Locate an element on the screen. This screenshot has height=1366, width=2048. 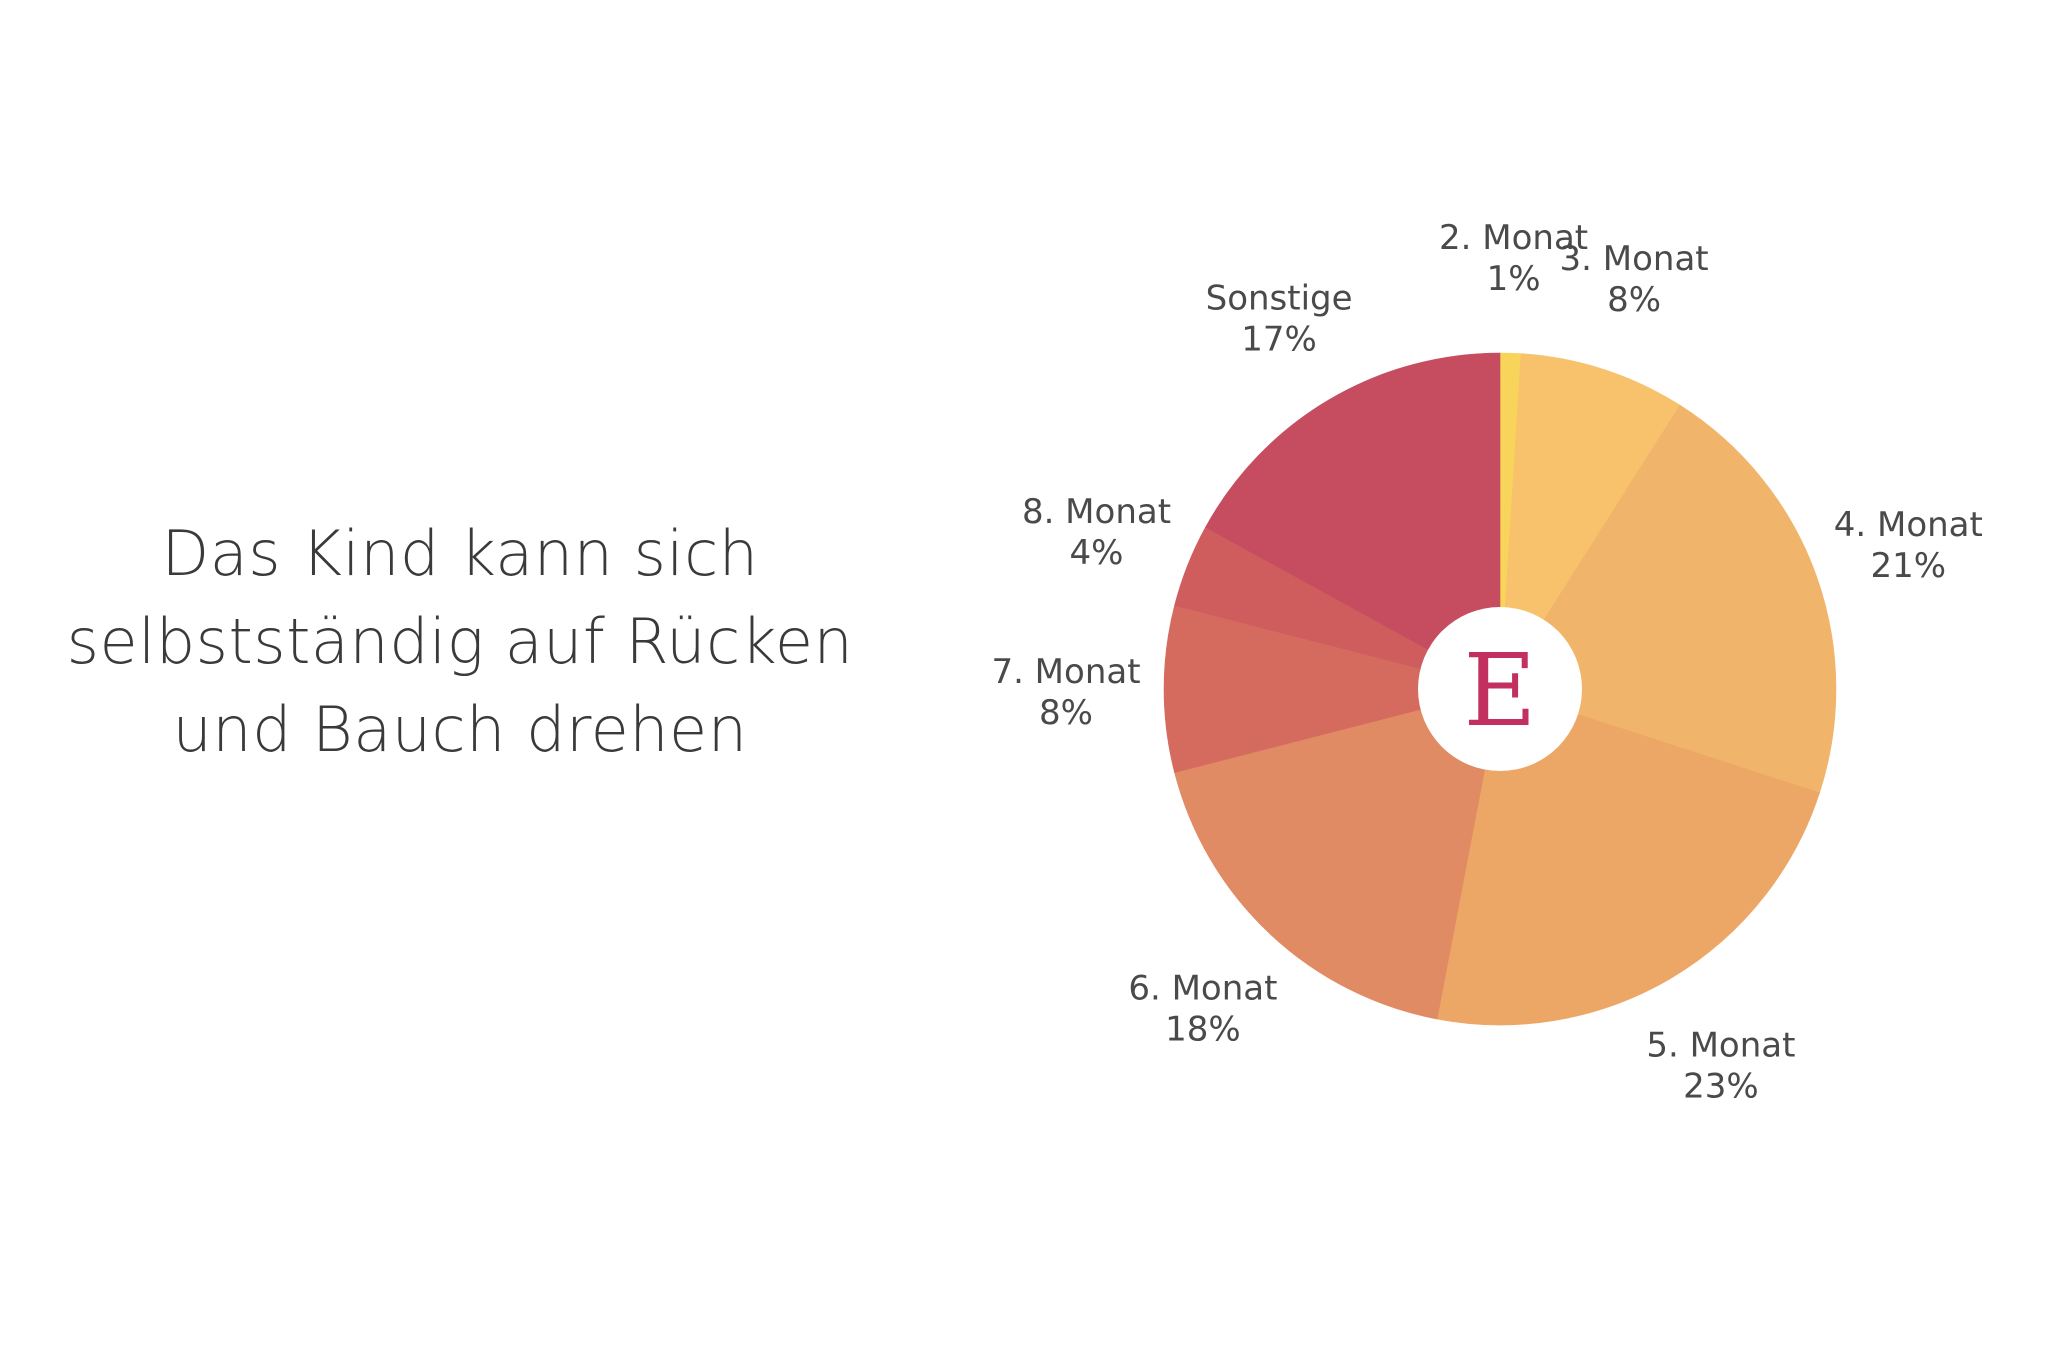
pie-slice-4-monat is located at coordinates (1668, 599).